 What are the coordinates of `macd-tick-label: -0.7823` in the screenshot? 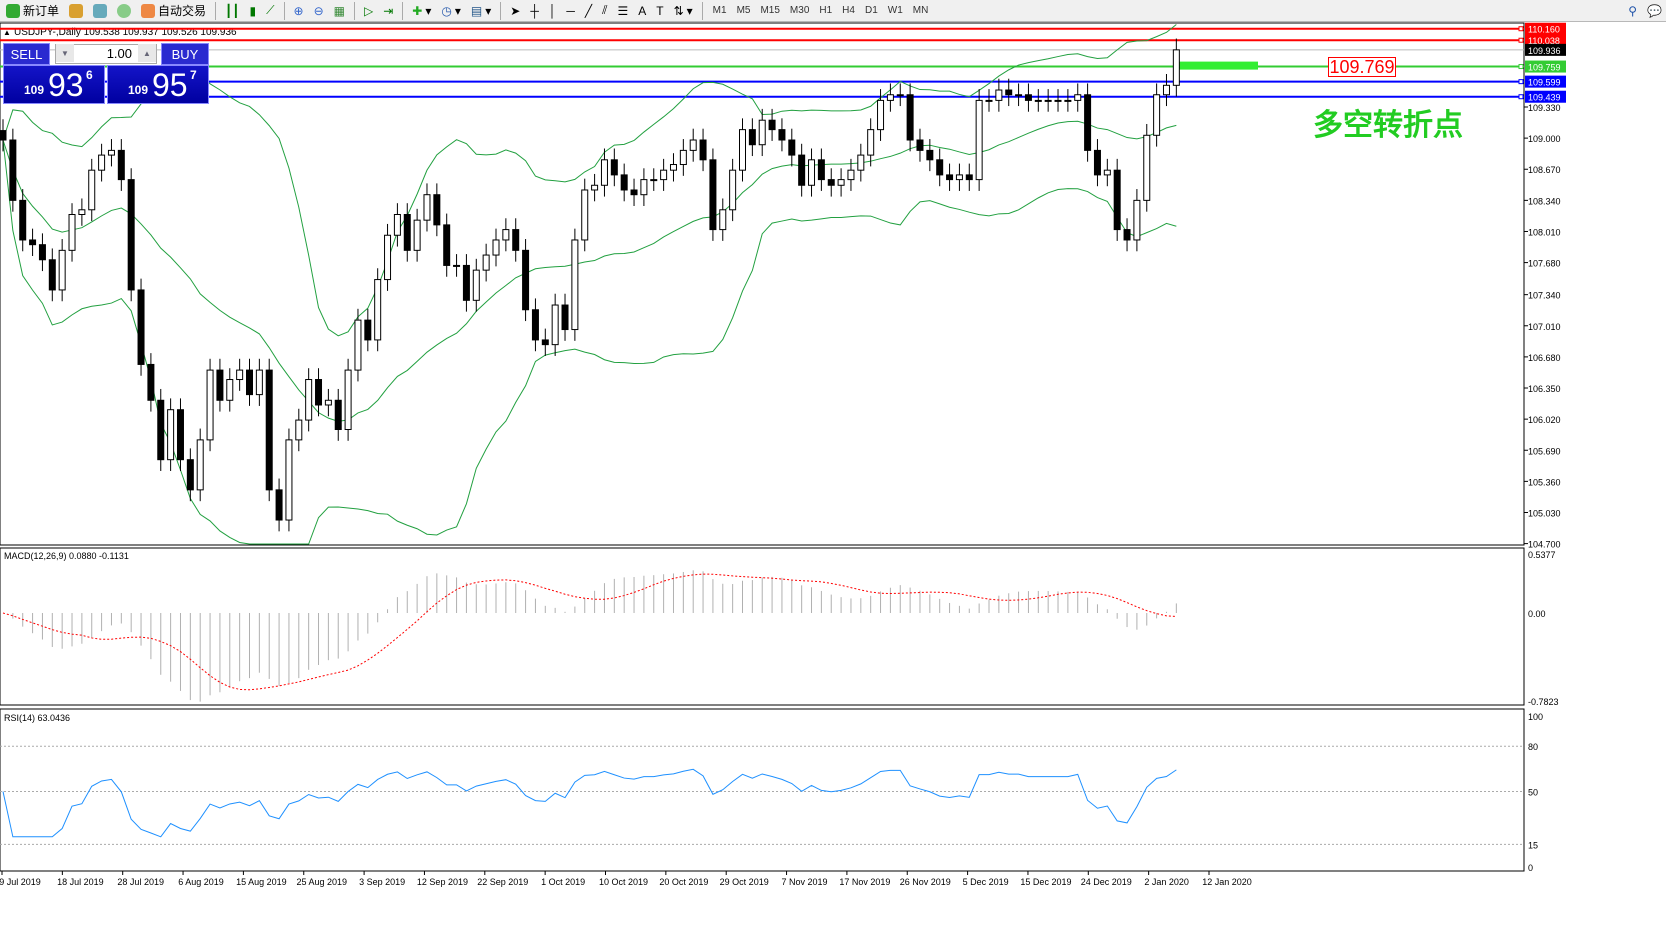 It's located at (1543, 702).